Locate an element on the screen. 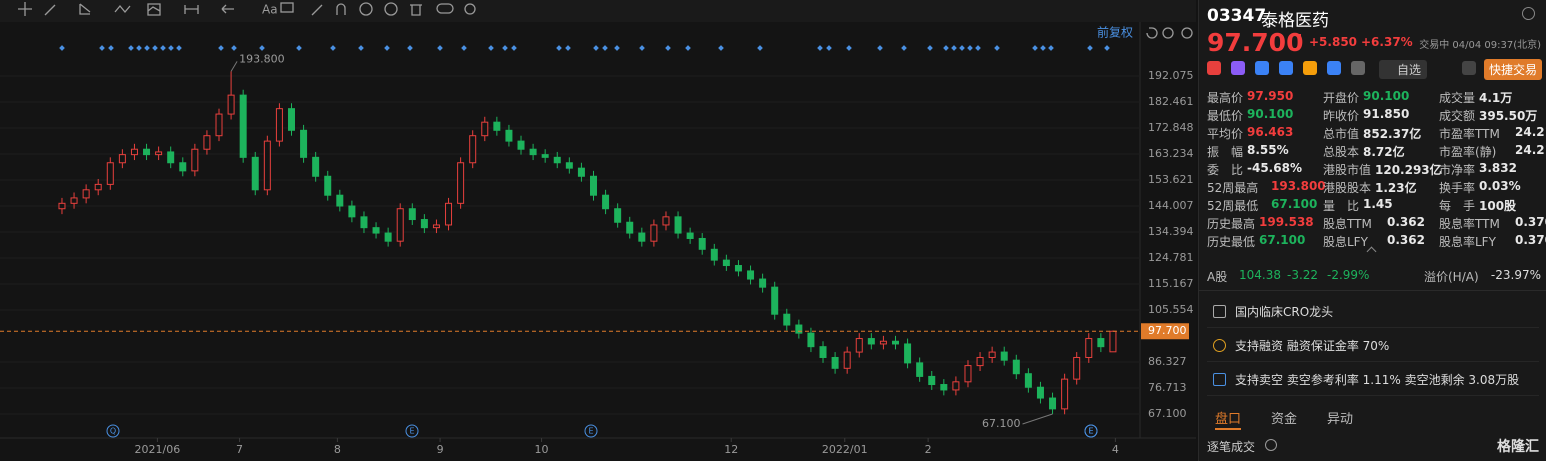 The height and width of the screenshot is (461, 1546). x-tick-label: 2021/06 is located at coordinates (158, 449).